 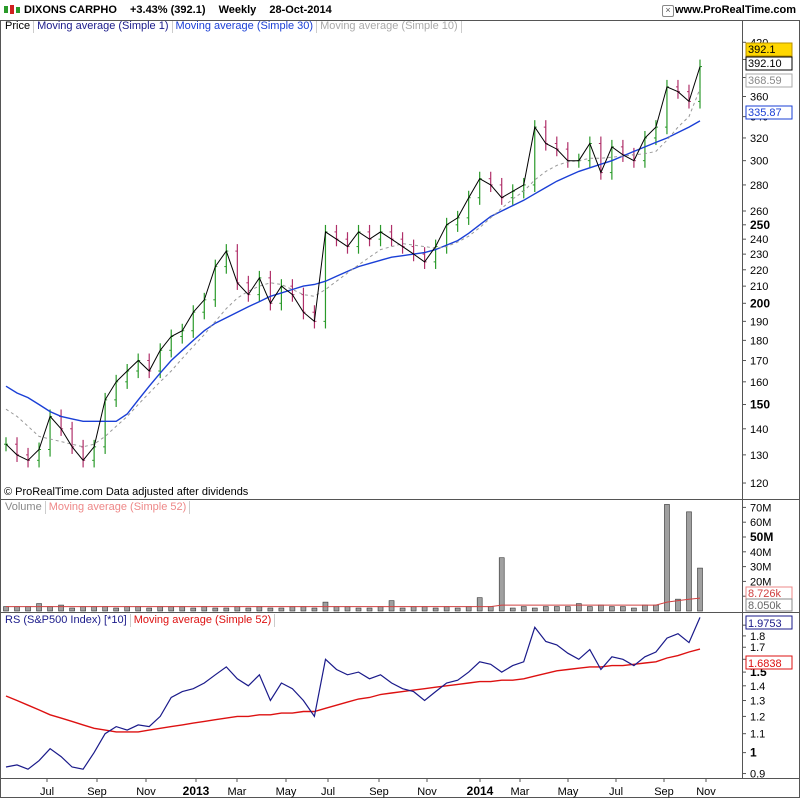 I want to click on candlestick-icon, so click(x=12, y=9).